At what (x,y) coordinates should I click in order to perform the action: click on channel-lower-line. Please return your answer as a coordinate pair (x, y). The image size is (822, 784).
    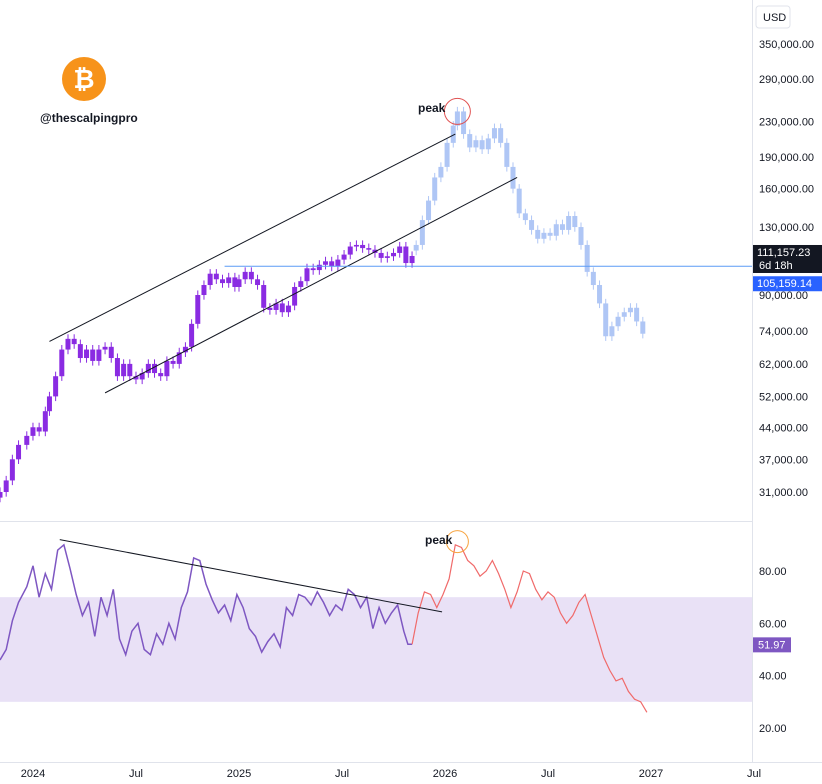
    Looking at the image, I should click on (311, 285).